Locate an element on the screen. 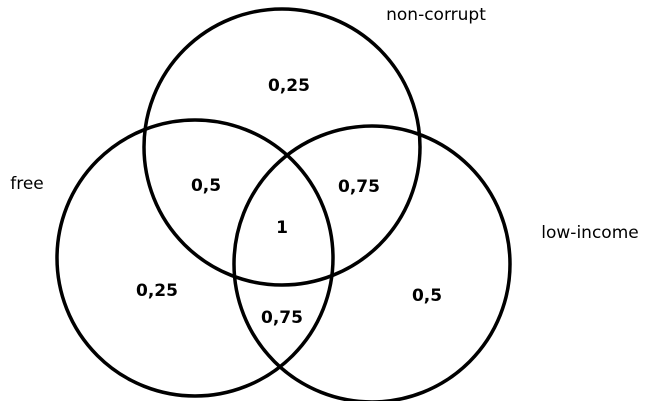  set-label: non-corrupt is located at coordinates (436, 15).